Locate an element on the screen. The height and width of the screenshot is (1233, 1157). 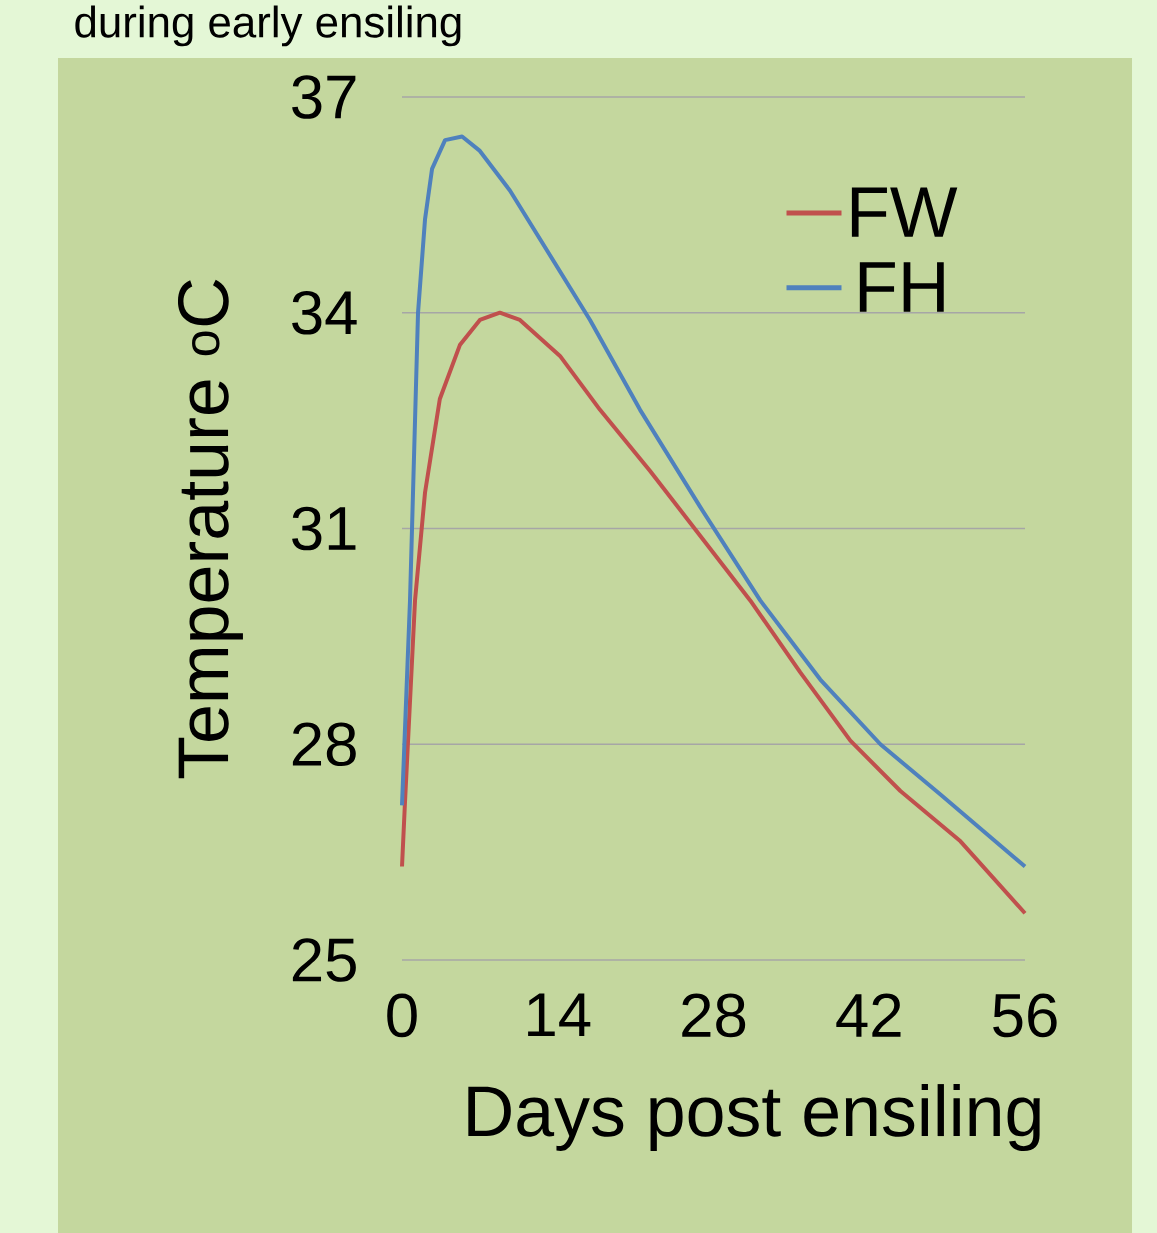
x-tick-label: 56 is located at coordinates (1025, 1015).